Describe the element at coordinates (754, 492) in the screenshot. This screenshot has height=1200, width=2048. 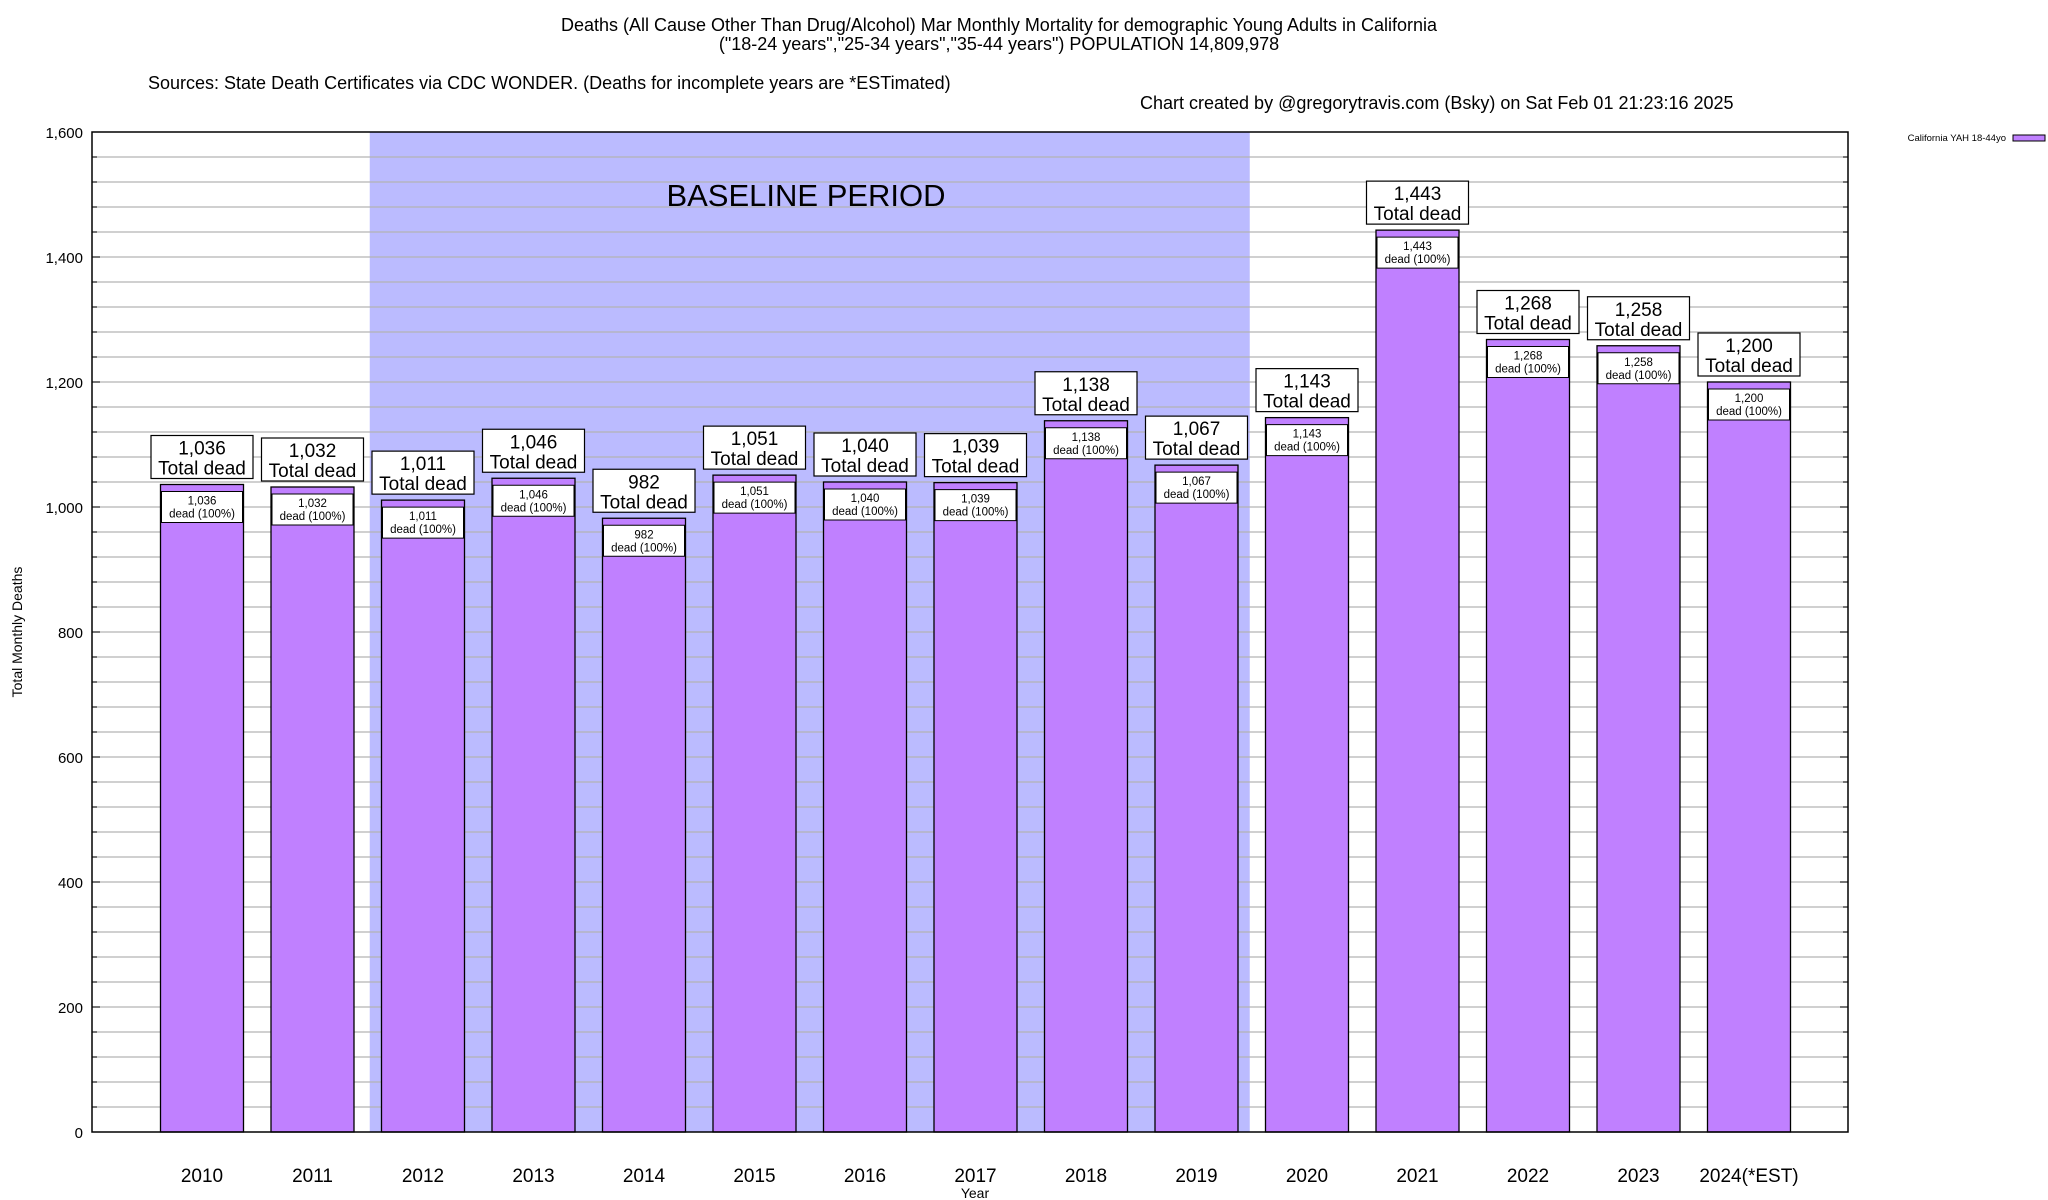
I see `bar-inner-value-label: 1,051` at that location.